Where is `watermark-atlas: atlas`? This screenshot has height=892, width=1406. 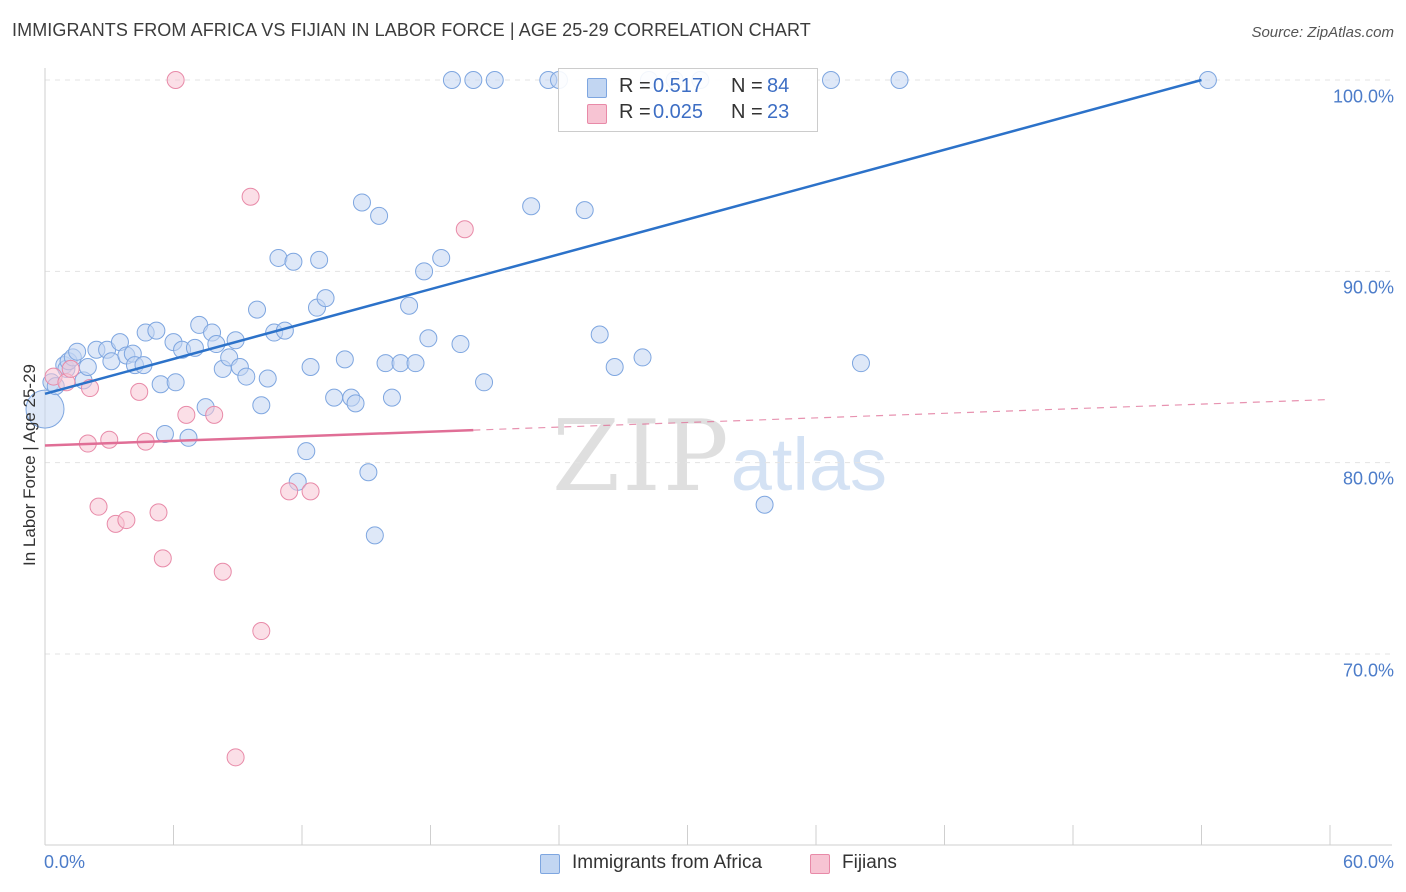
watermark-atlas: atlas is located at coordinates (809, 464).